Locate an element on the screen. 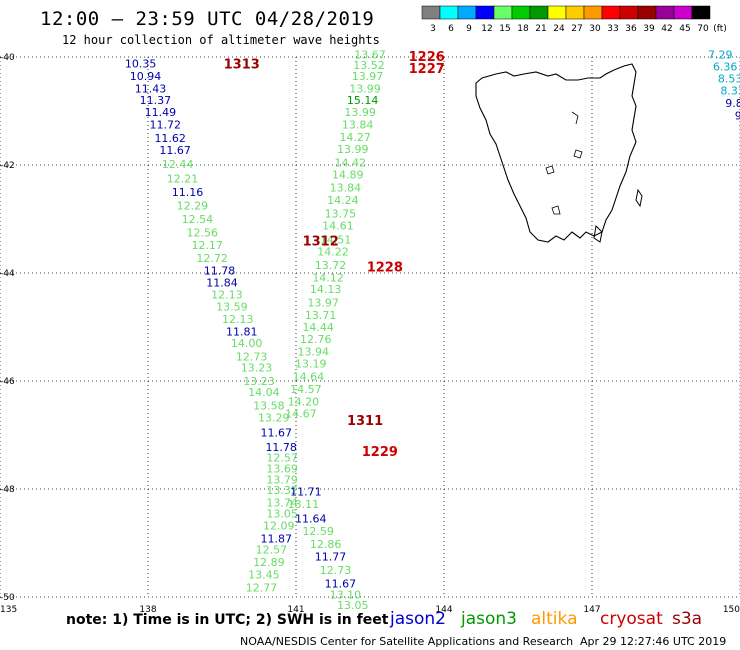  wave-height-value: 13.52 is located at coordinates (369, 65).